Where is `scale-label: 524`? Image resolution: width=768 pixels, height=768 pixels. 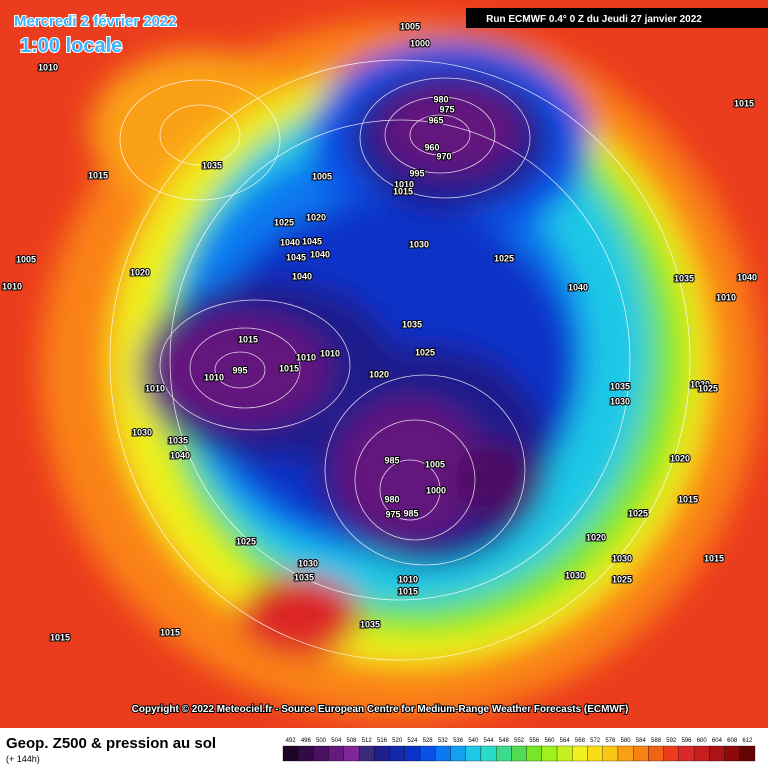 scale-label: 524 is located at coordinates (412, 741).